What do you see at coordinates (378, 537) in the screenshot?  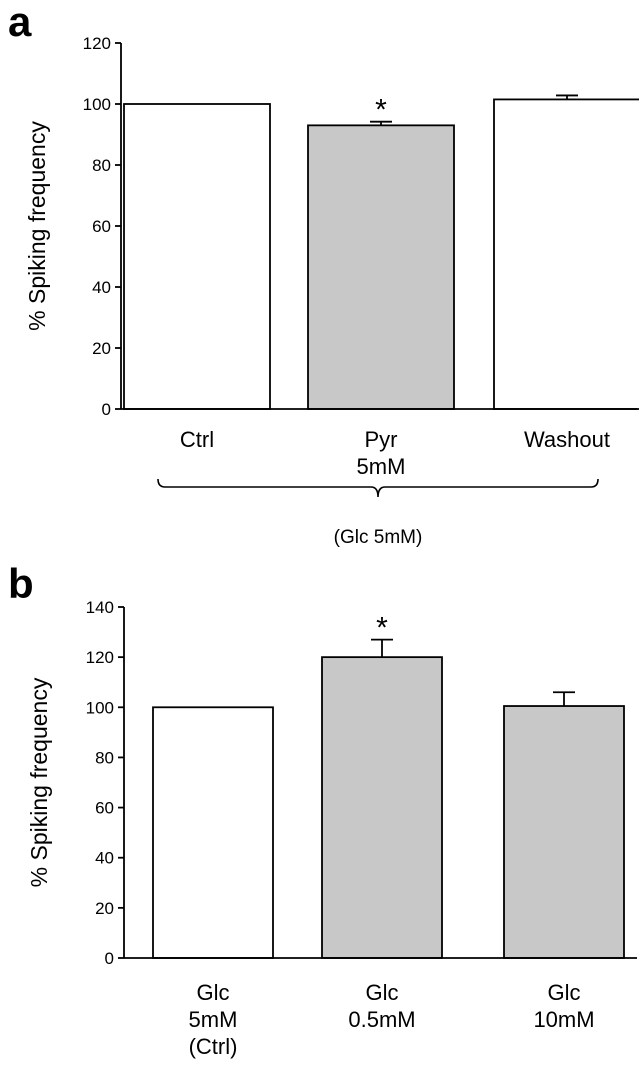 I see `group-label: (Glc 5mM)` at bounding box center [378, 537].